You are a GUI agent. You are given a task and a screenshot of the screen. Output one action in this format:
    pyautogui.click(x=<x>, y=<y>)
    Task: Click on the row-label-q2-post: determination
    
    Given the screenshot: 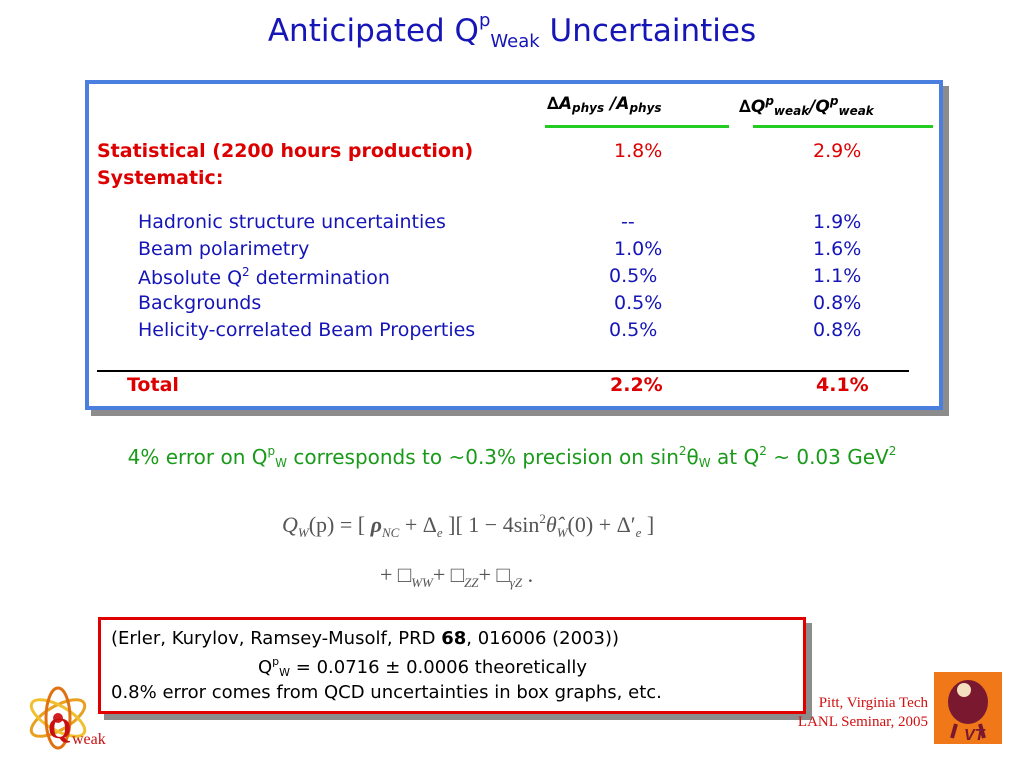 What is the action you would take?
    pyautogui.click(x=319, y=278)
    